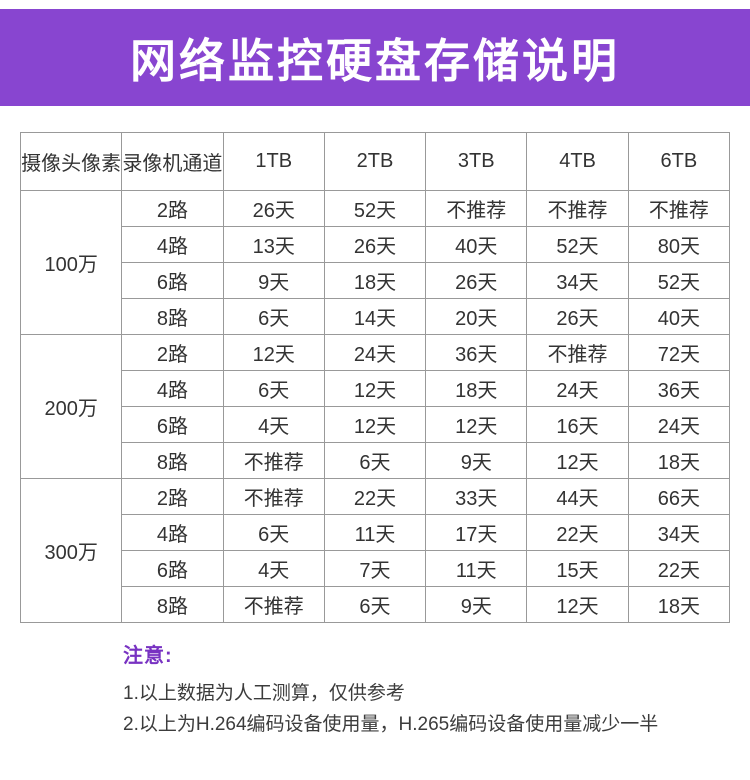 The image size is (750, 780). I want to click on storage-days-cell: 40天, so click(679, 316).